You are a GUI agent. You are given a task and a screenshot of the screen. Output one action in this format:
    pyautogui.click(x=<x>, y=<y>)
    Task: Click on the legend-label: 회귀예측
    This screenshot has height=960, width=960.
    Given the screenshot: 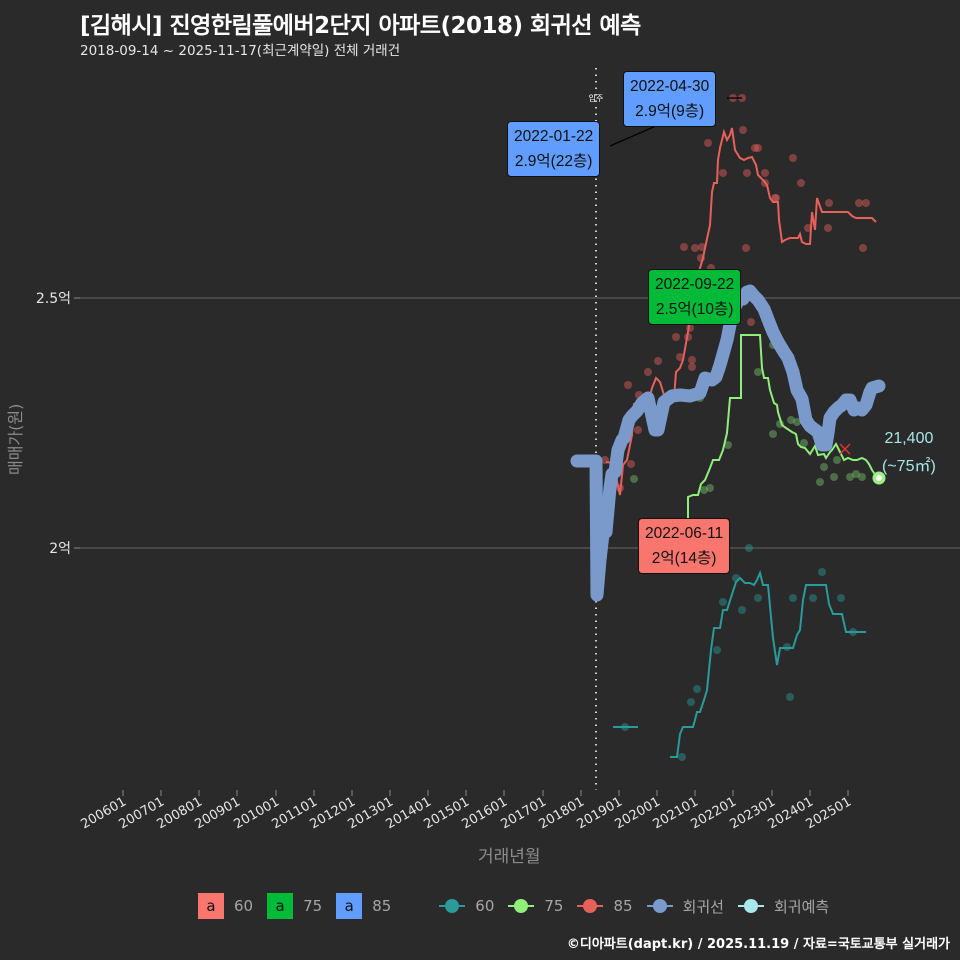 What is the action you would take?
    pyautogui.click(x=801, y=906)
    